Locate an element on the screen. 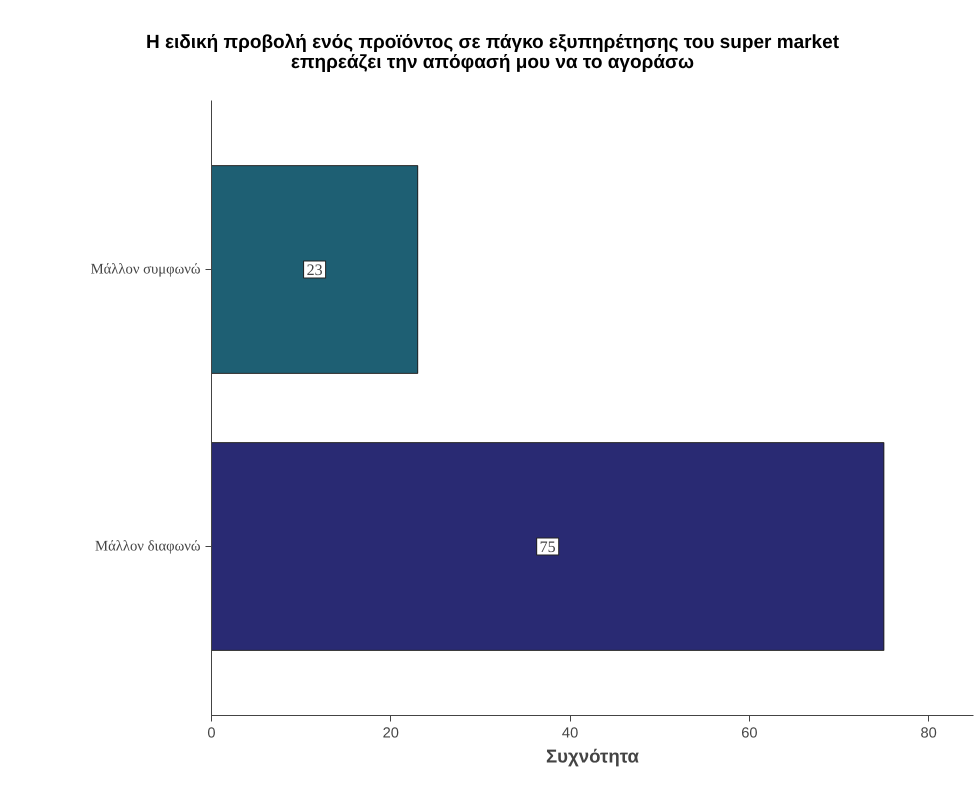  y-tick-label: Μάλλον διαφωνώ is located at coordinates (148, 546).